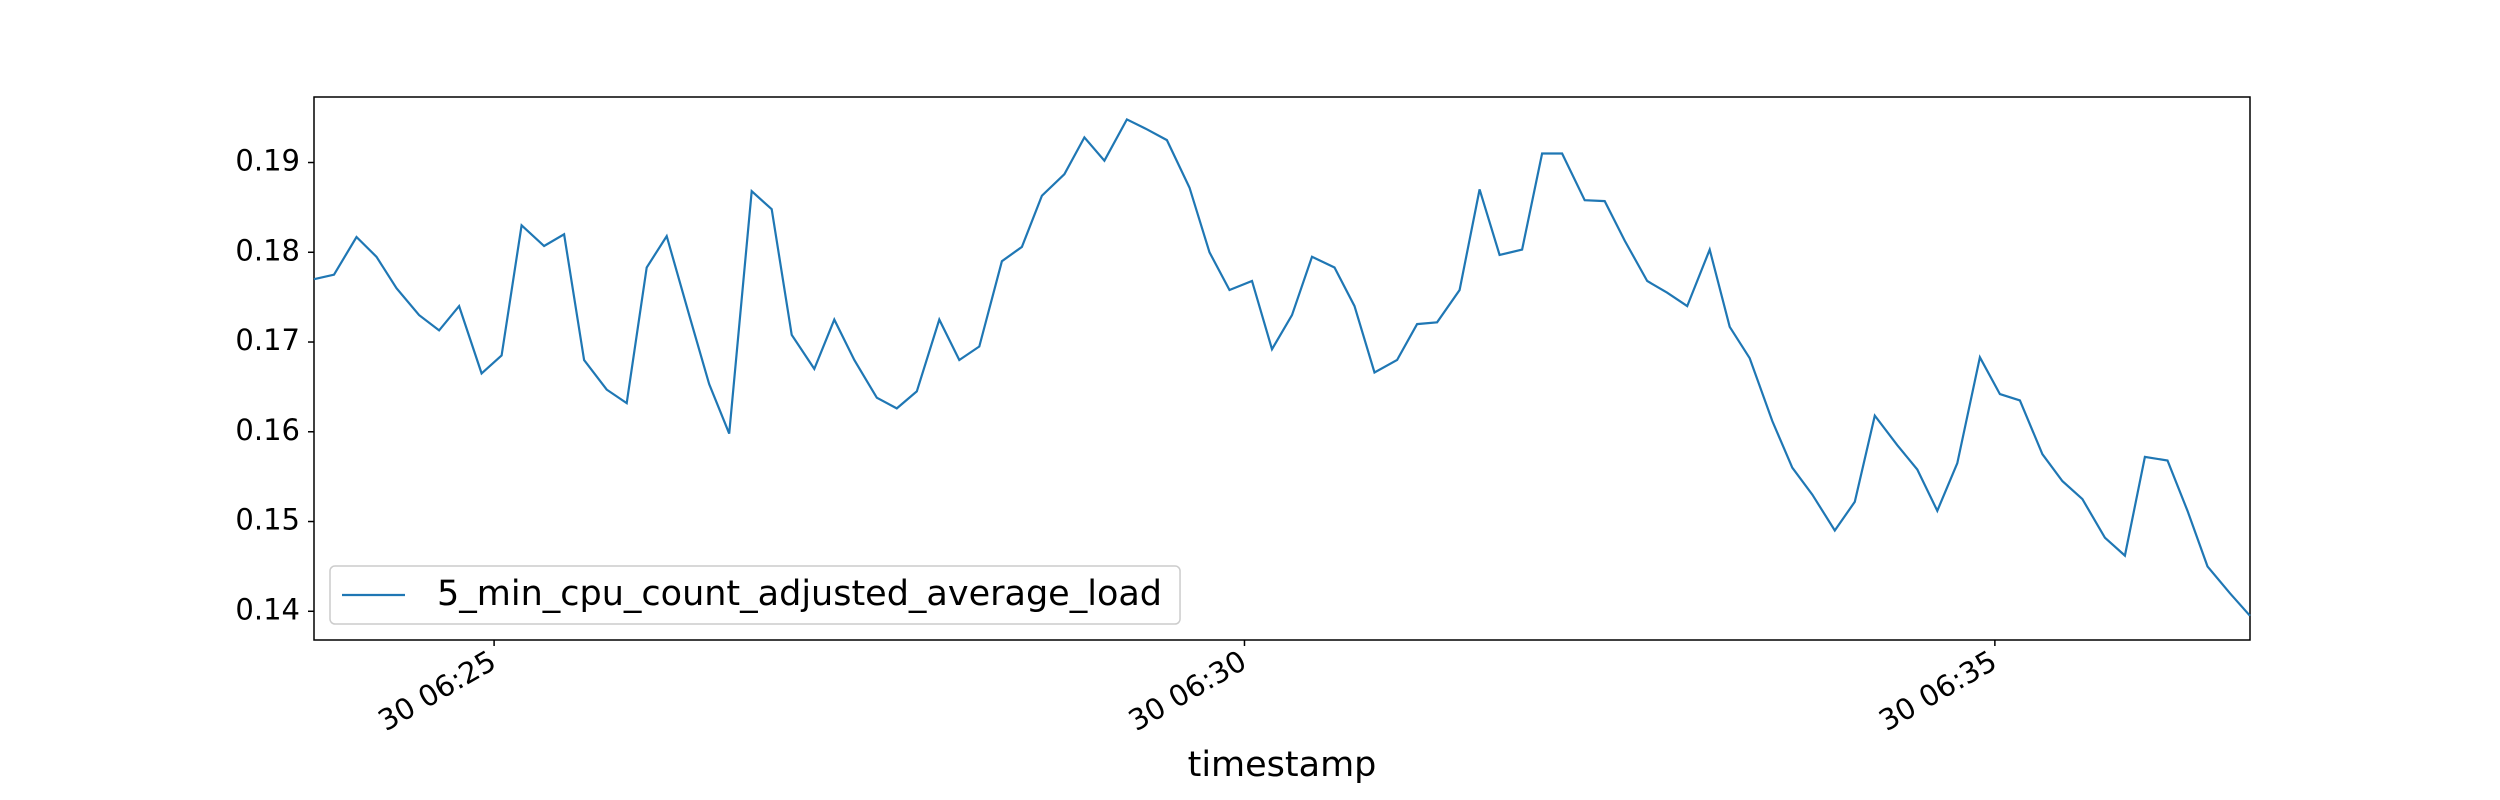  I want to click on x-tick-label: 30 06:30, so click(1187, 691).